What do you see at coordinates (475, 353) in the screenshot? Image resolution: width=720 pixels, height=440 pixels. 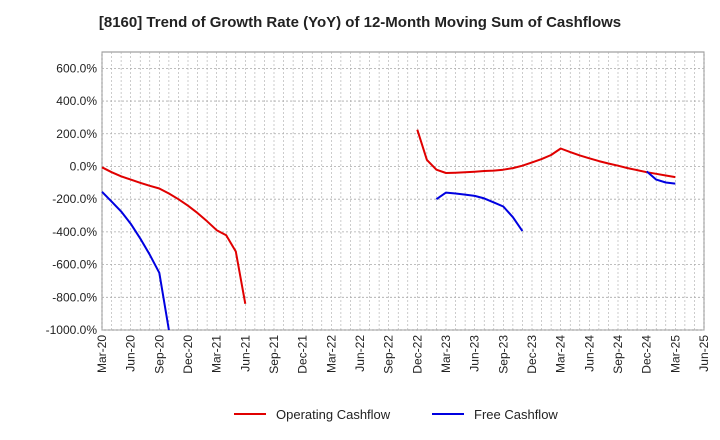 I see `x-tick-label: Jun-23` at bounding box center [475, 353].